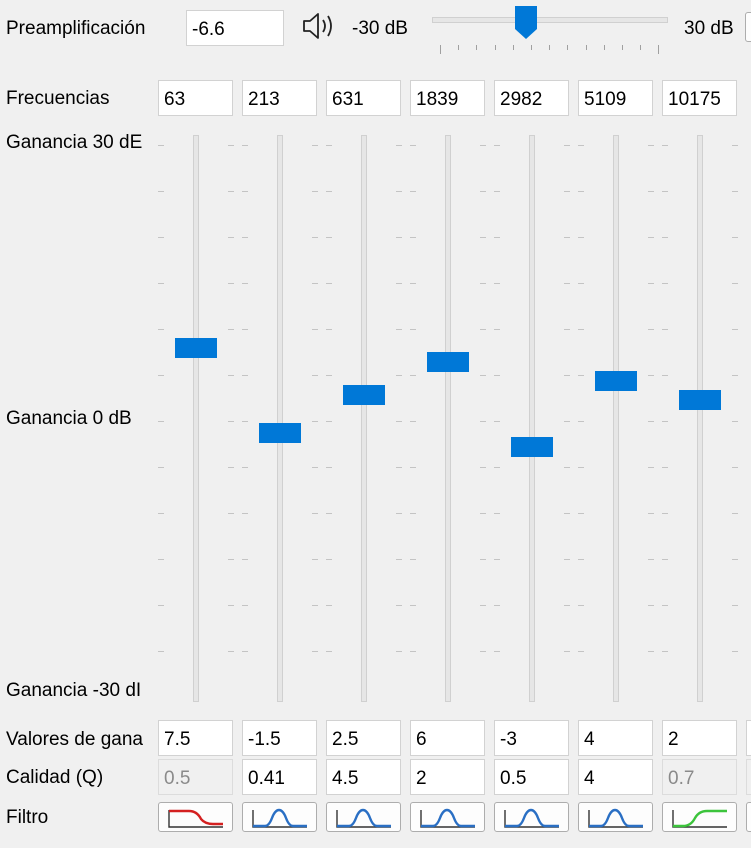 The width and height of the screenshot is (751, 848). Describe the element at coordinates (279, 738) in the screenshot. I see `gain-value-input: -1.5` at that location.